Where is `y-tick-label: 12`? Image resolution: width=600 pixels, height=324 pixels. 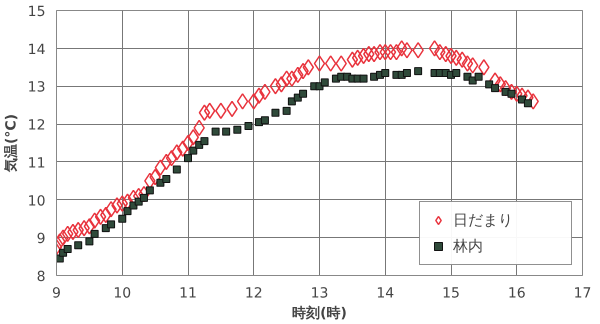 y-tick-label: 12 is located at coordinates (37, 126).